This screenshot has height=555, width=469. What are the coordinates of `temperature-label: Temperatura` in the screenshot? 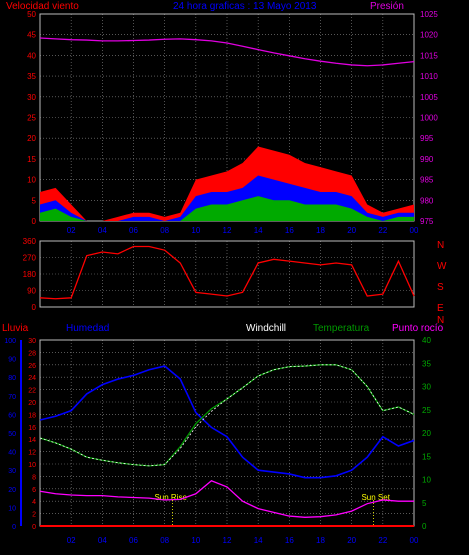 It's located at (341, 328).